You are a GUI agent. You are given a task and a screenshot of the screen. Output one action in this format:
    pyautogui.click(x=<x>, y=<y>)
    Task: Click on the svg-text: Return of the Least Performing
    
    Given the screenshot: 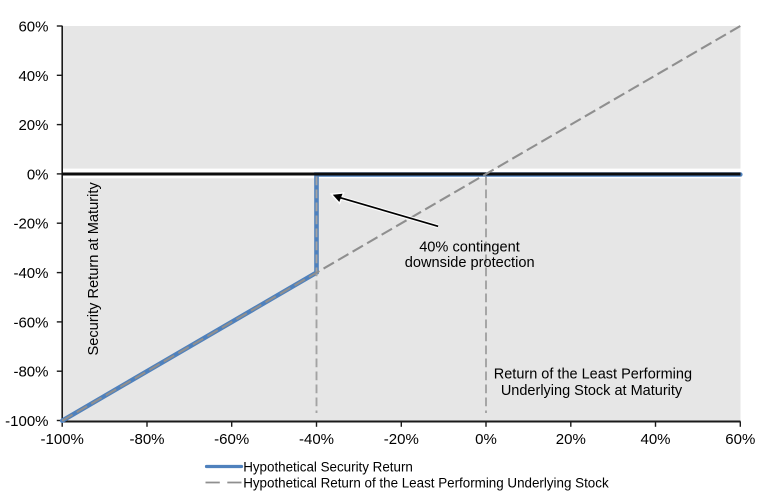 What is the action you would take?
    pyautogui.click(x=593, y=374)
    